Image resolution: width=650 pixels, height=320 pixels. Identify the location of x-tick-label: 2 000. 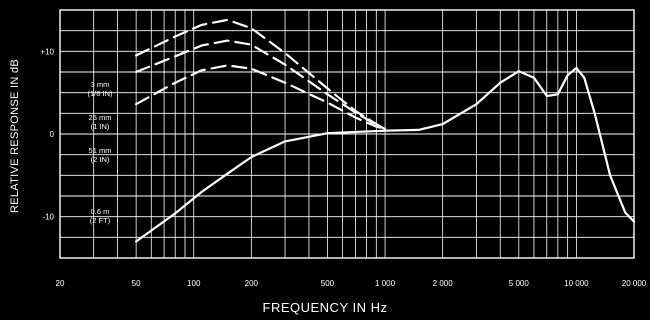
(443, 283).